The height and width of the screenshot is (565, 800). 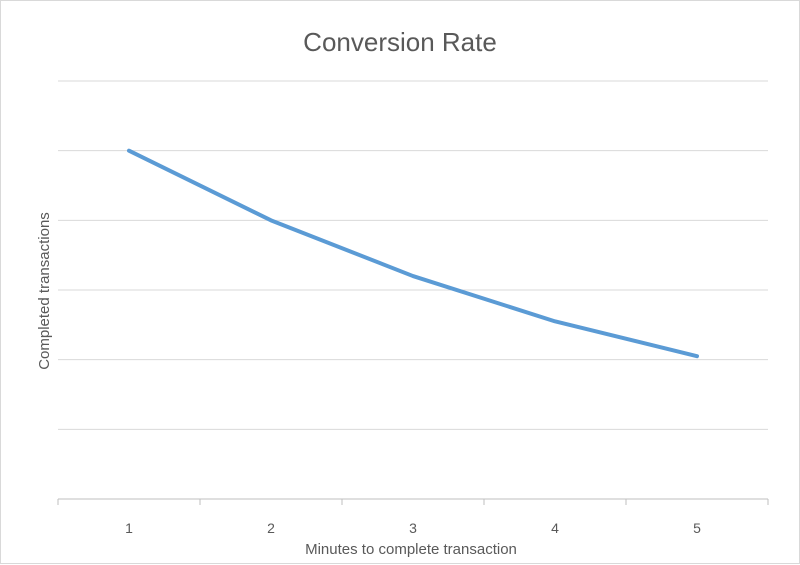 What do you see at coordinates (271, 528) in the screenshot?
I see `x-tick-label: 2` at bounding box center [271, 528].